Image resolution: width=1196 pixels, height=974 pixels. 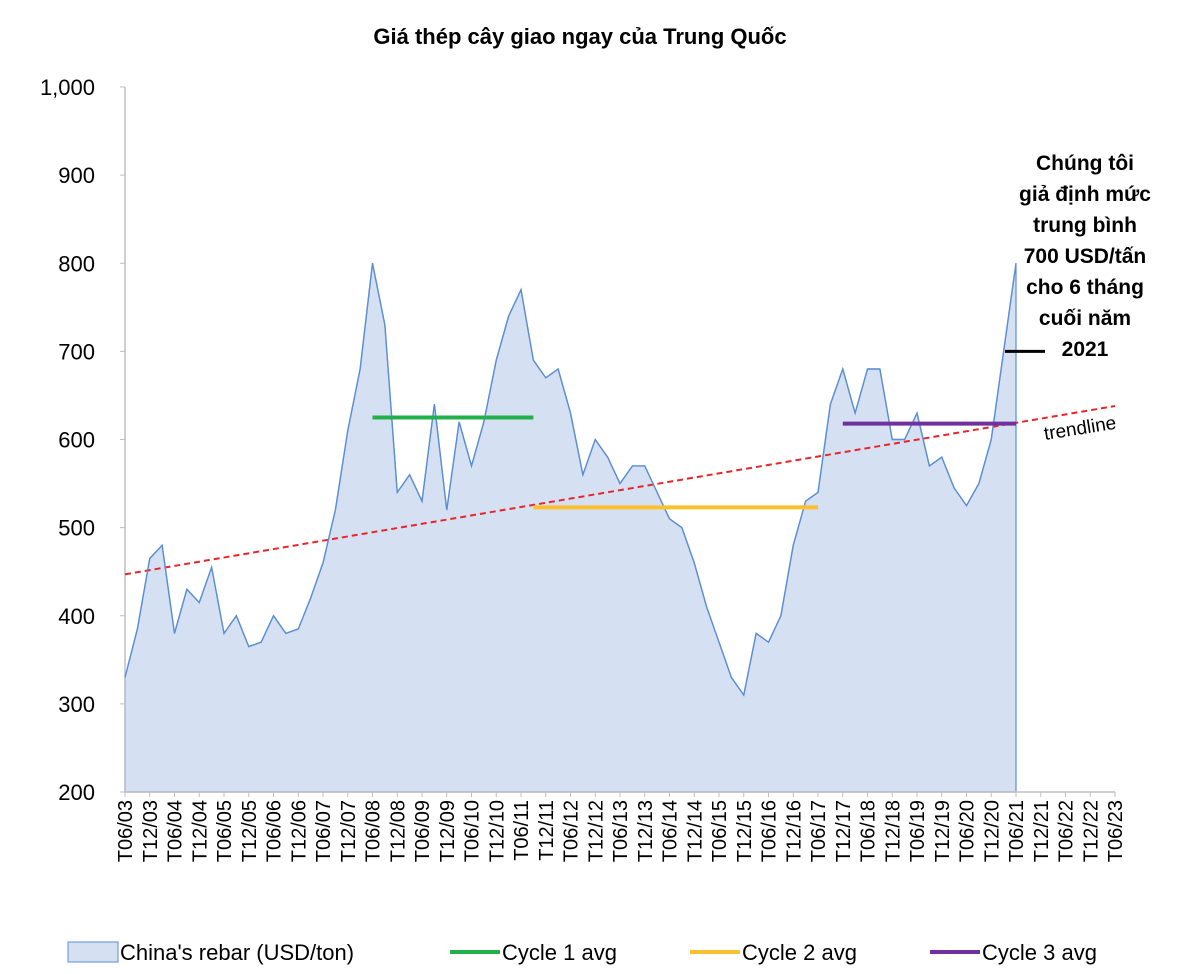 What do you see at coordinates (1017, 831) in the screenshot?
I see `x-tick-label: T06/21` at bounding box center [1017, 831].